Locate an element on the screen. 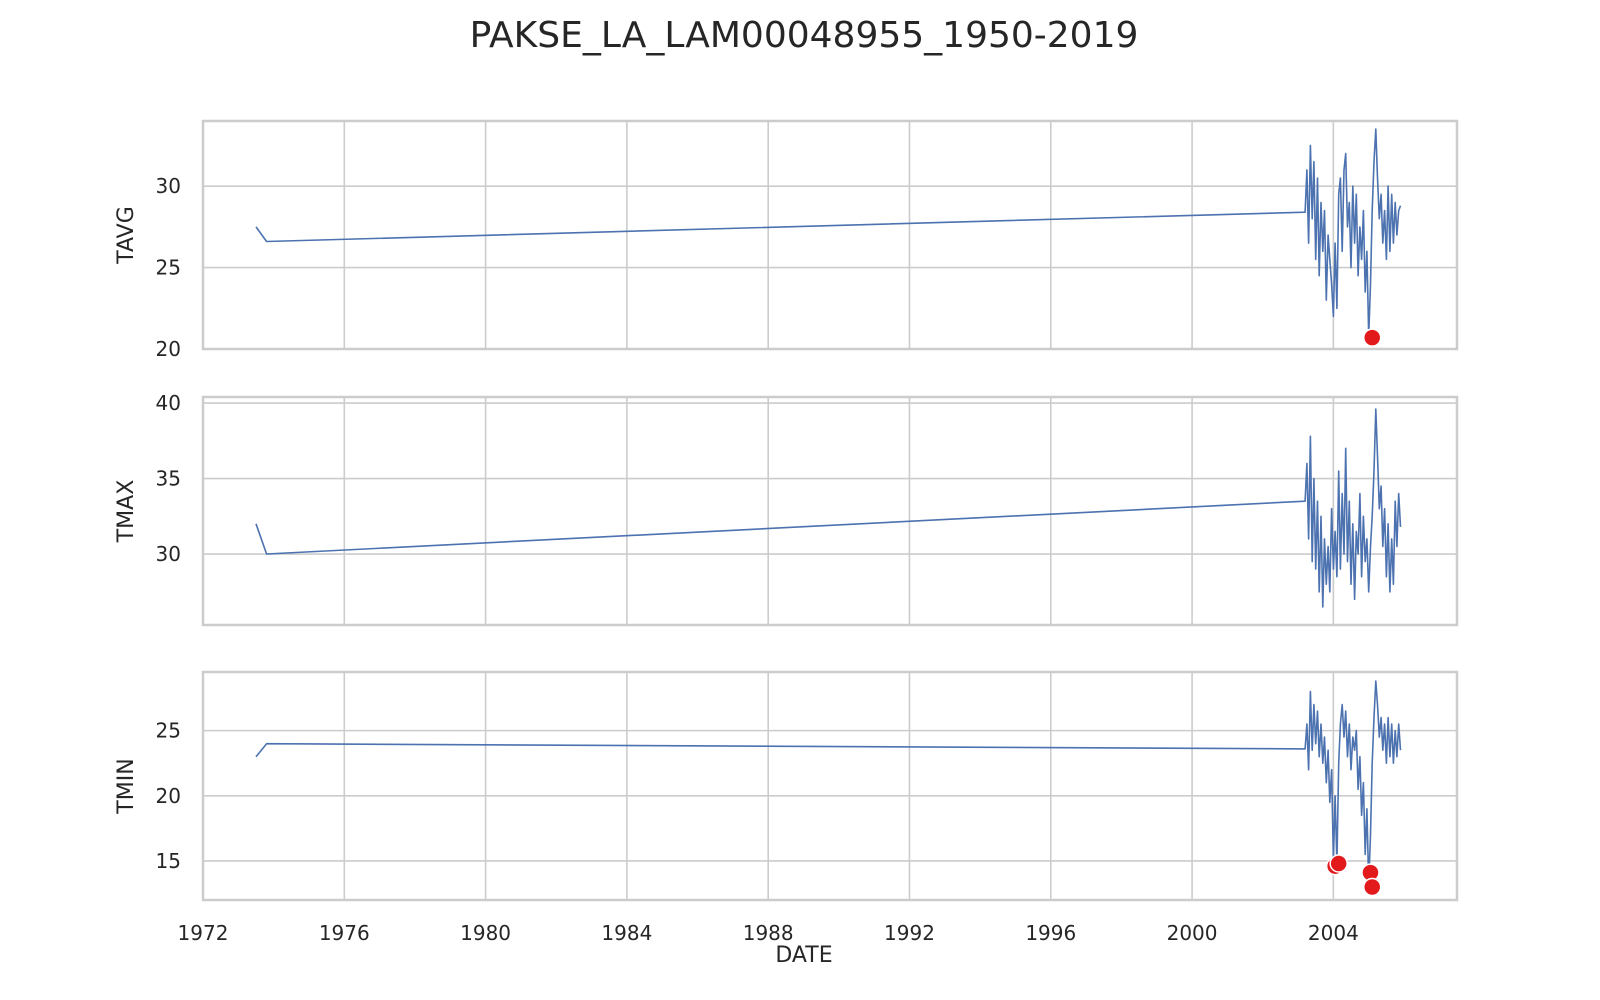 This screenshot has width=1600, height=1000. y-axis-label: TAVG is located at coordinates (126, 235).